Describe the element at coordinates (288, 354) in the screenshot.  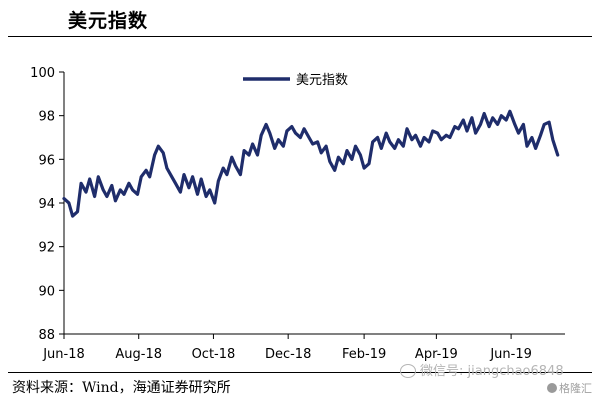
I see `x-tick-label: Dec-18` at that location.